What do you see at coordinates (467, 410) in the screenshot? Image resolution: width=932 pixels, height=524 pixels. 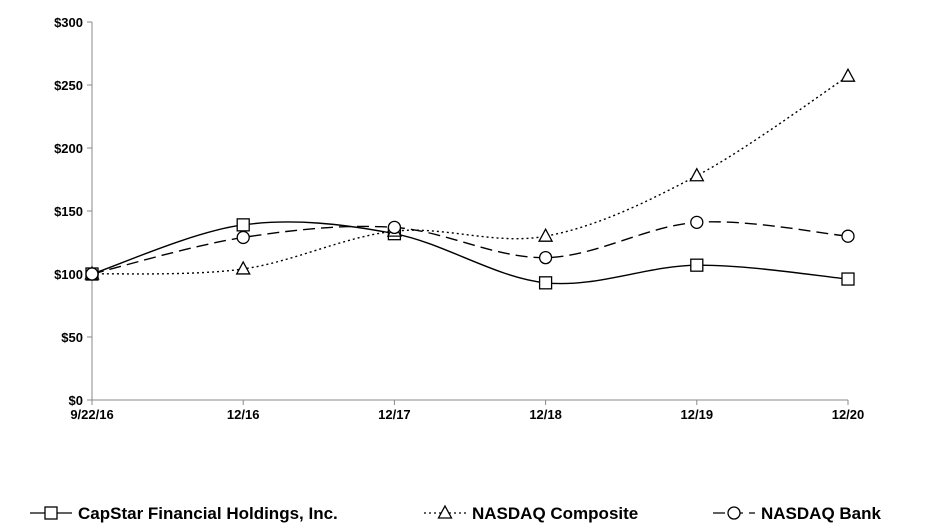 I see `x-axis: 9/22/16 12/16 12/17 12/18 12/19 12/20` at bounding box center [467, 410].